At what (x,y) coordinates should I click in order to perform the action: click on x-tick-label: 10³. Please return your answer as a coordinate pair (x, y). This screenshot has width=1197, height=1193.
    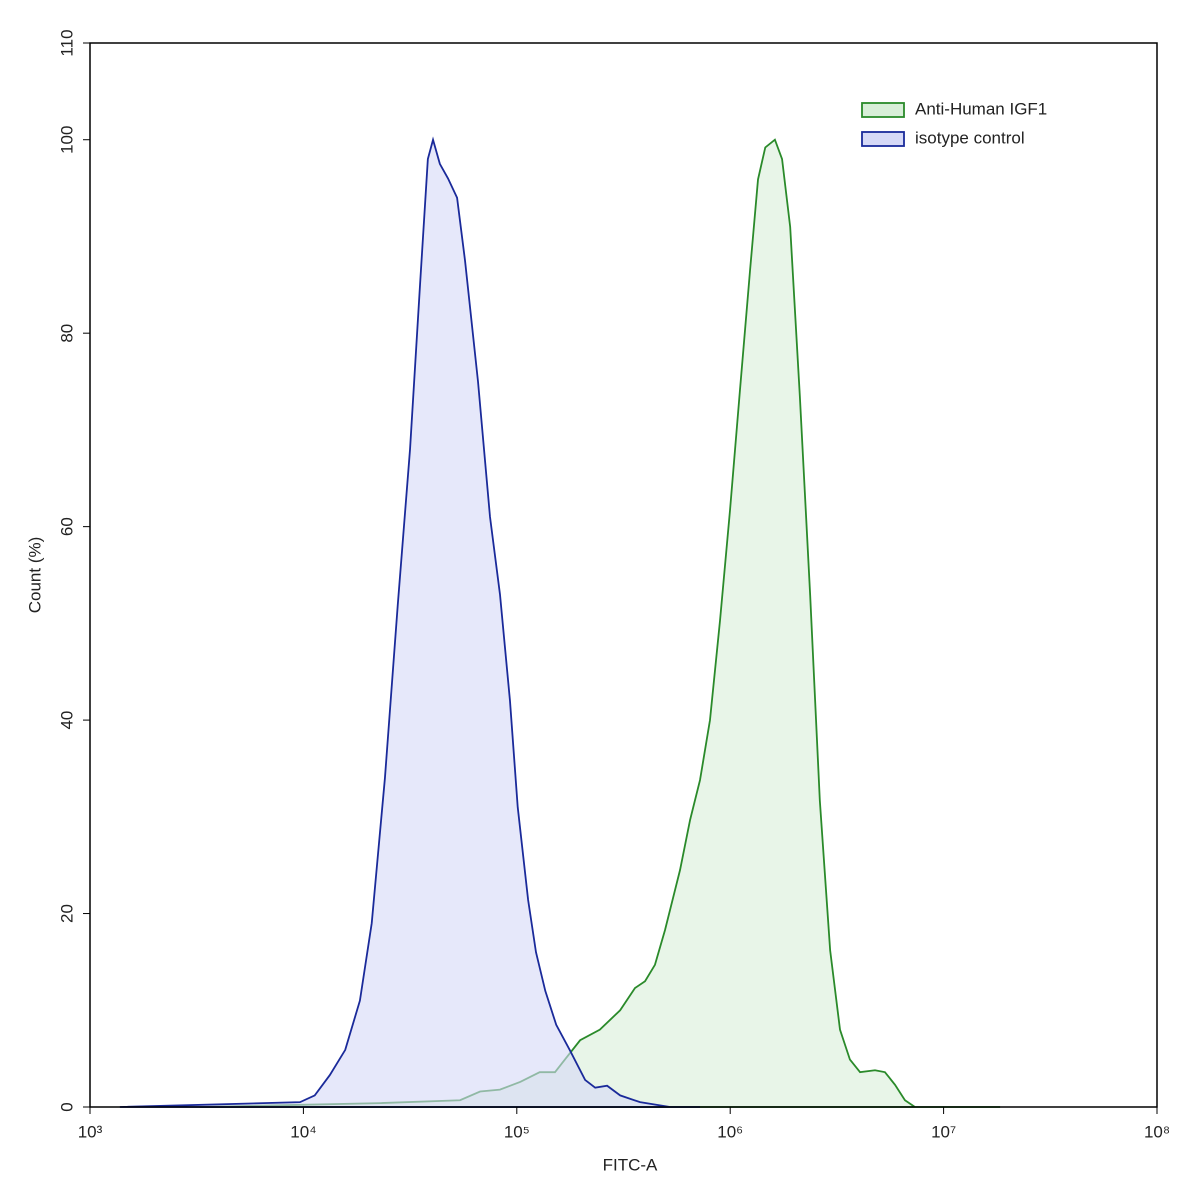
    Looking at the image, I should click on (90, 1131).